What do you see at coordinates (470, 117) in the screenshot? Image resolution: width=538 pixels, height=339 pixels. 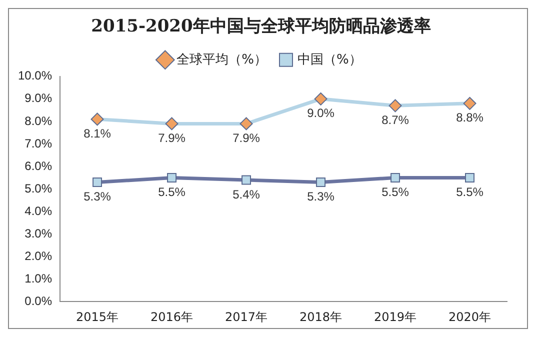 I see `data-label: 8.8%` at bounding box center [470, 117].